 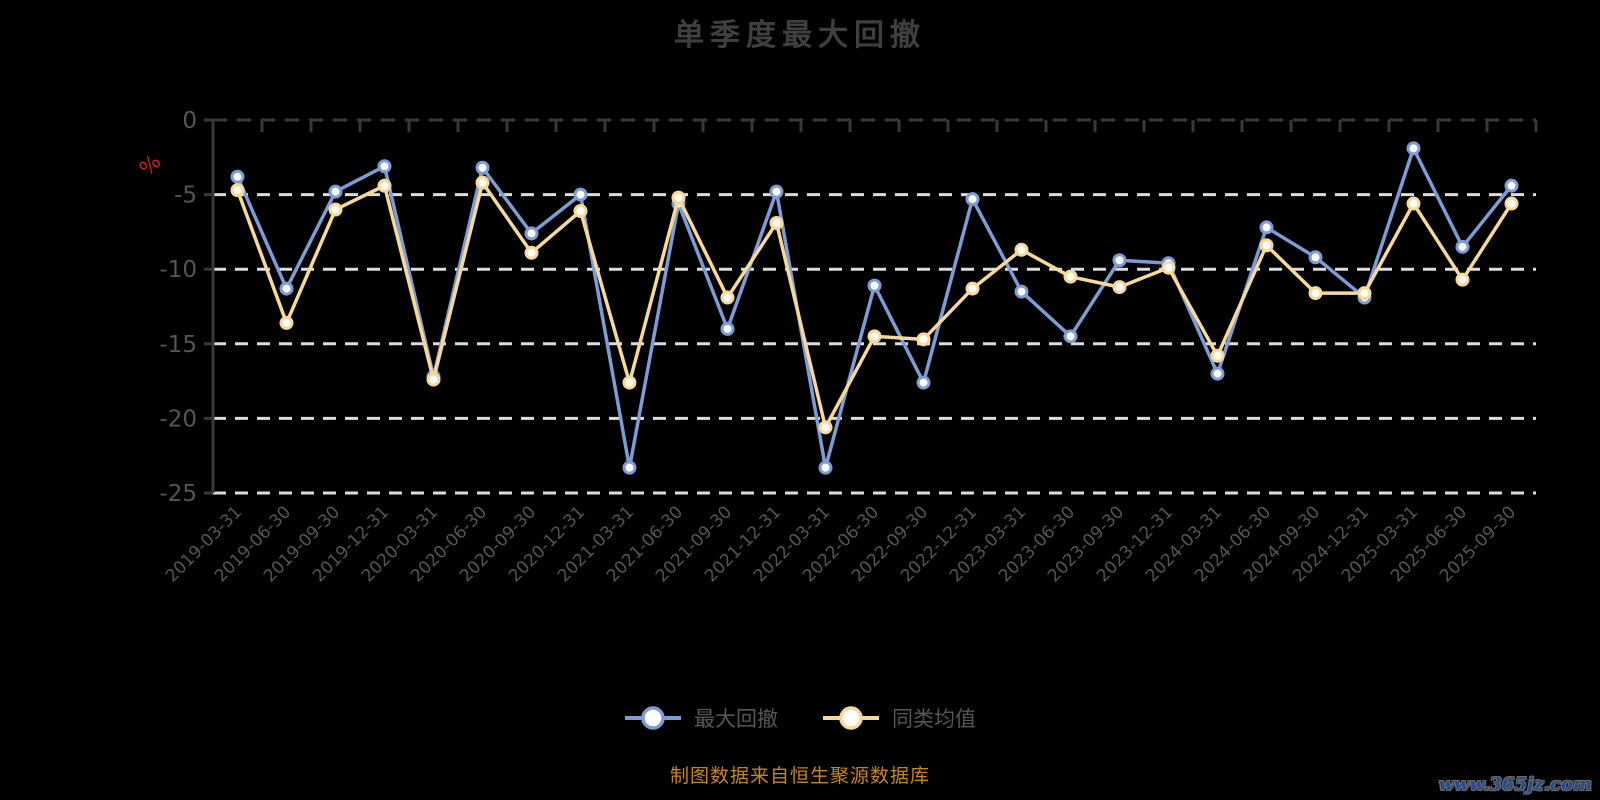 What do you see at coordinates (150, 165) in the screenshot?
I see `y-axis-unit-label: %` at bounding box center [150, 165].